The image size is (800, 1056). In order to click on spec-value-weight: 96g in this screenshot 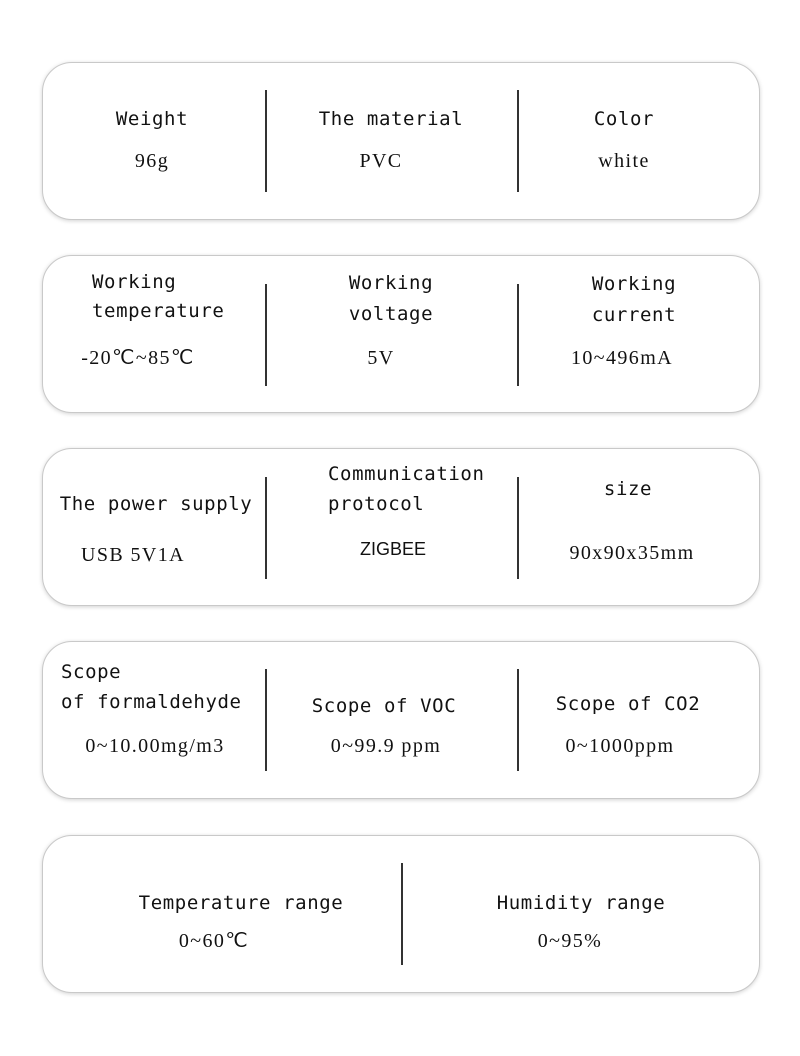, I will do `click(152, 161)`.